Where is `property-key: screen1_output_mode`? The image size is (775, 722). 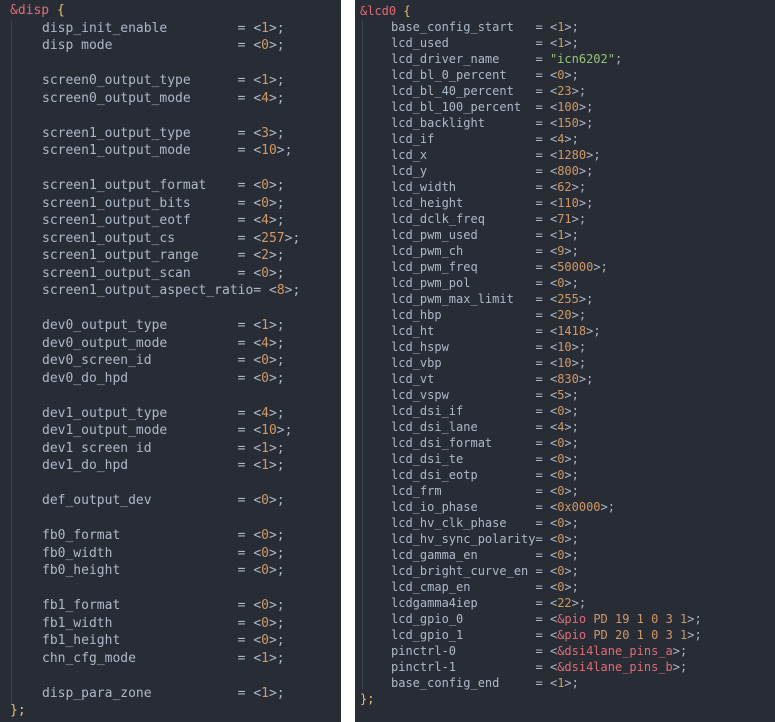 property-key: screen1_output_mode is located at coordinates (116, 150).